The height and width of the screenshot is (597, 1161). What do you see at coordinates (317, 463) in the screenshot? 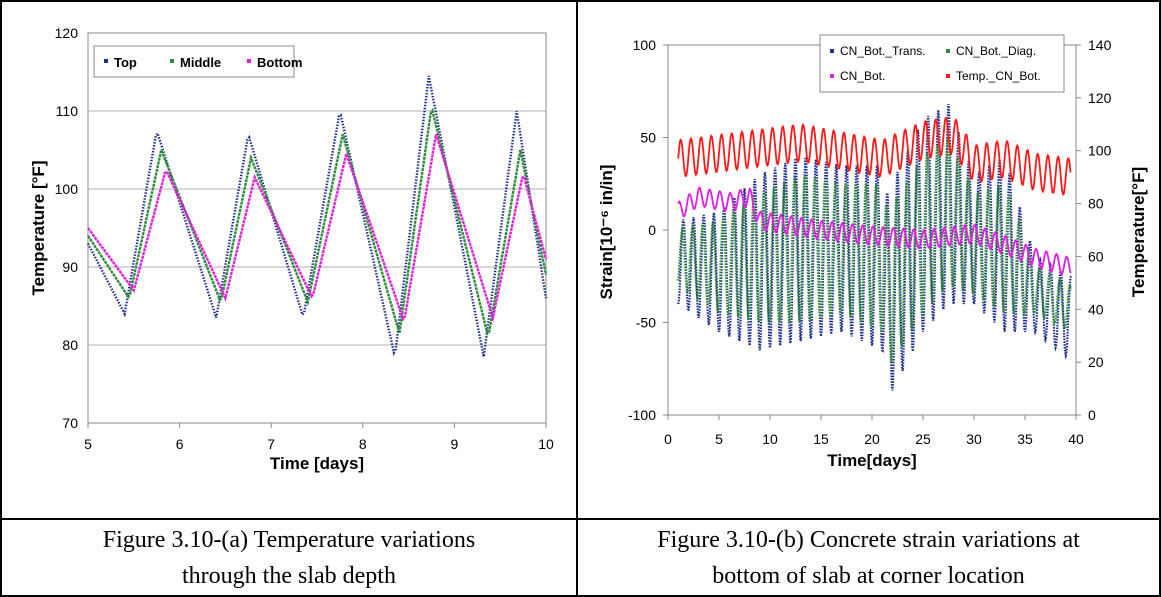
I see `x-axis-label-a: Time [days]` at bounding box center [317, 463].